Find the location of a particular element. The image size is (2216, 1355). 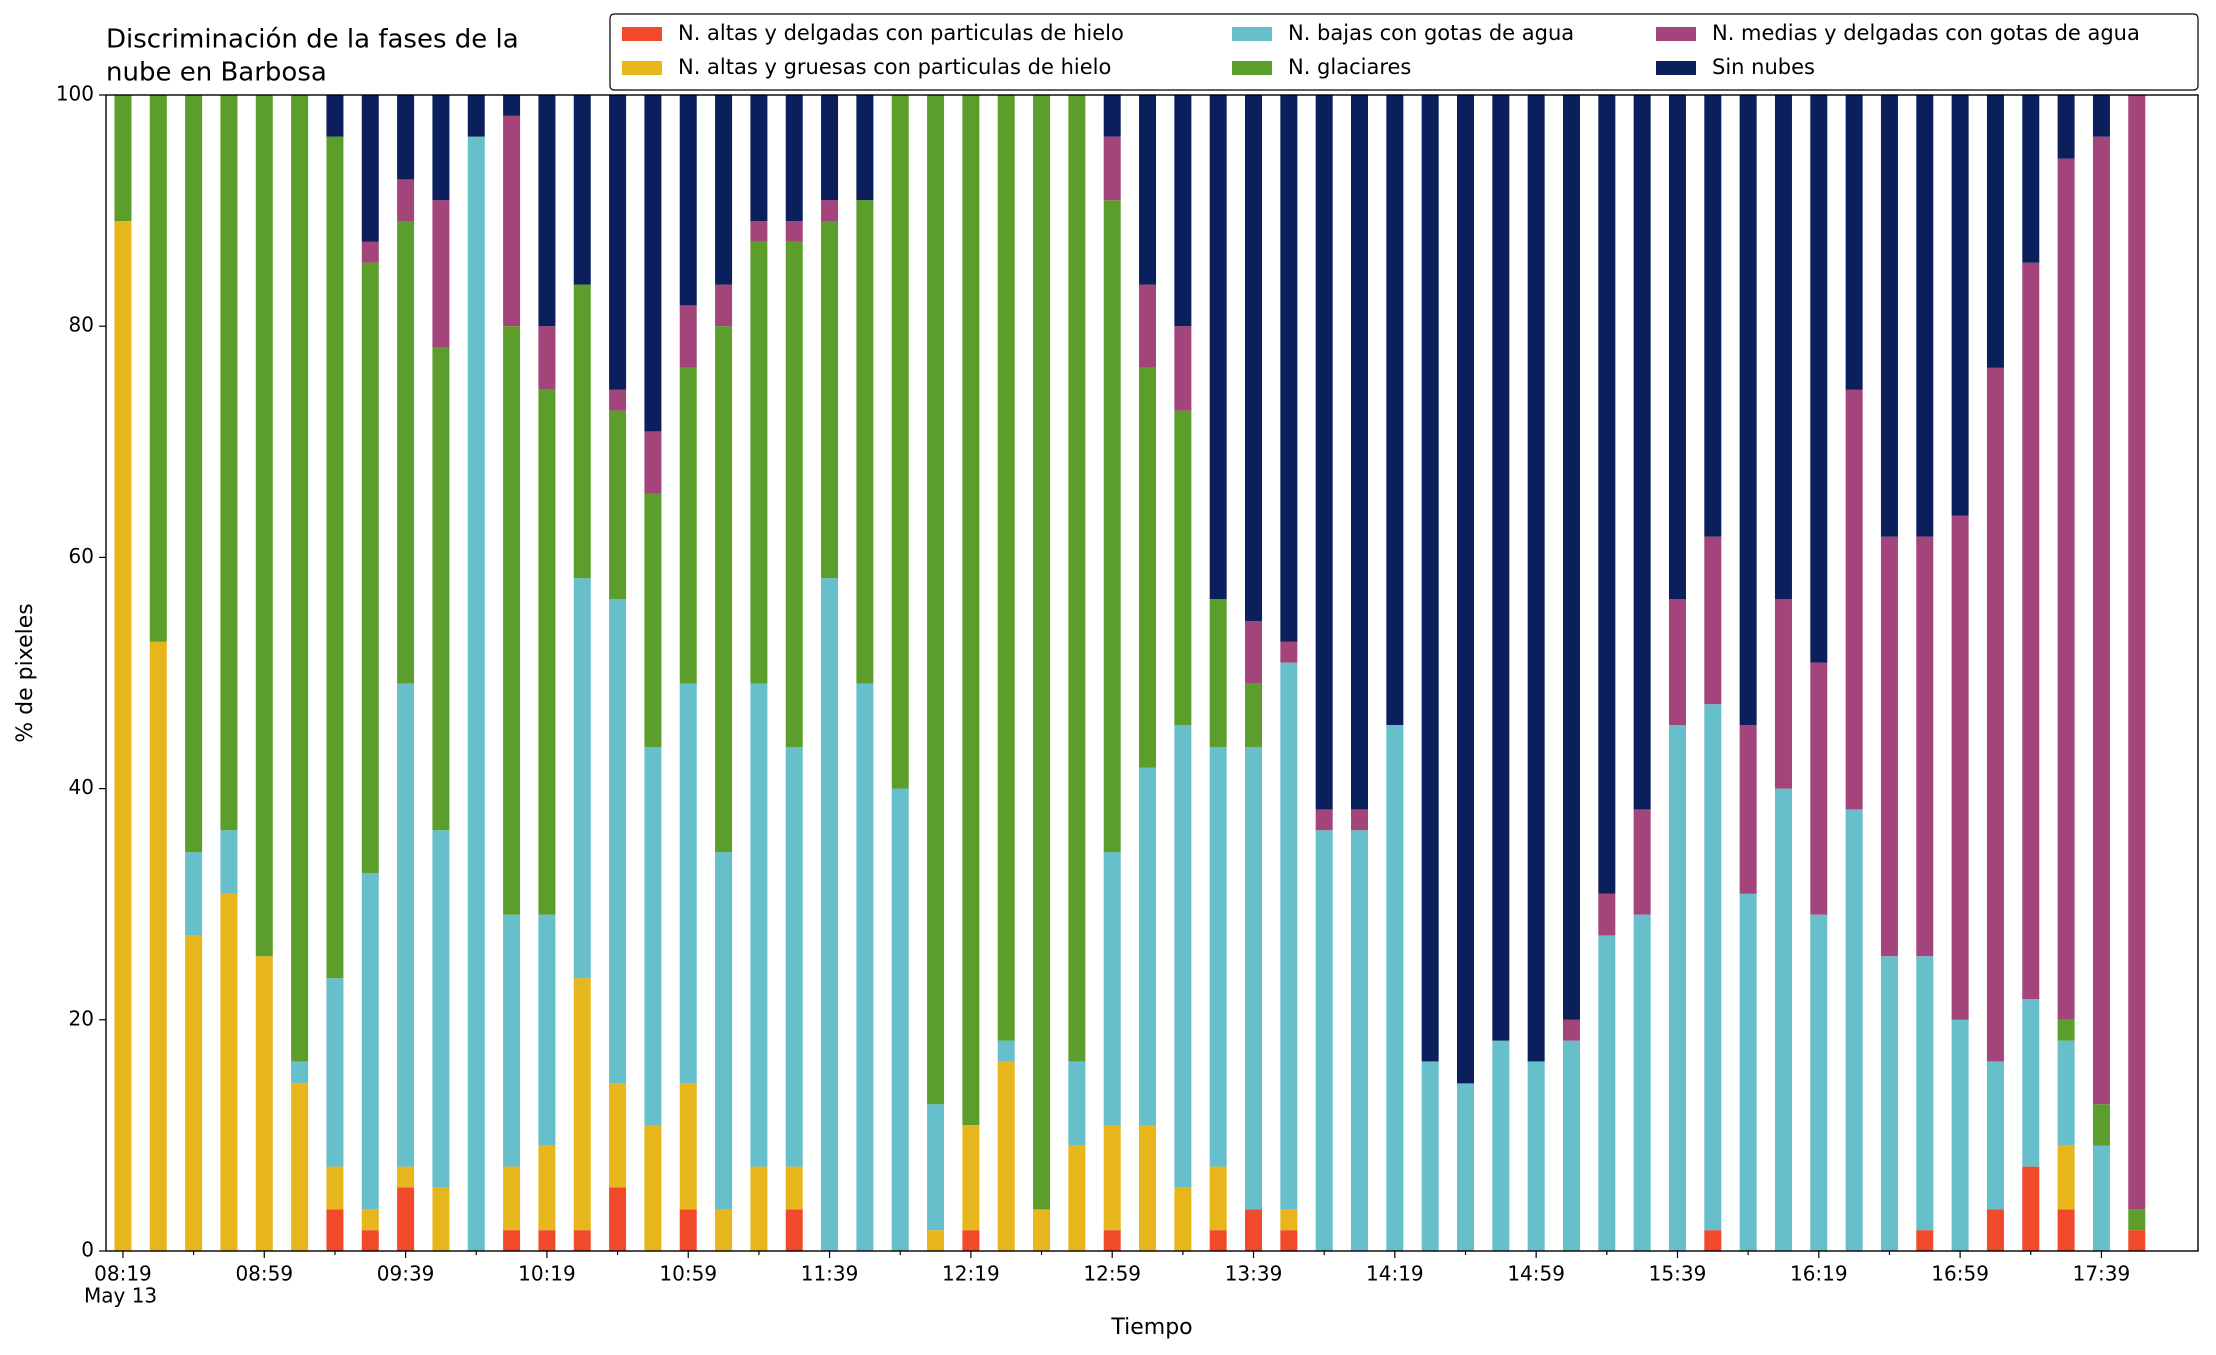

x-tick-label: 11:39 is located at coordinates (830, 1274).